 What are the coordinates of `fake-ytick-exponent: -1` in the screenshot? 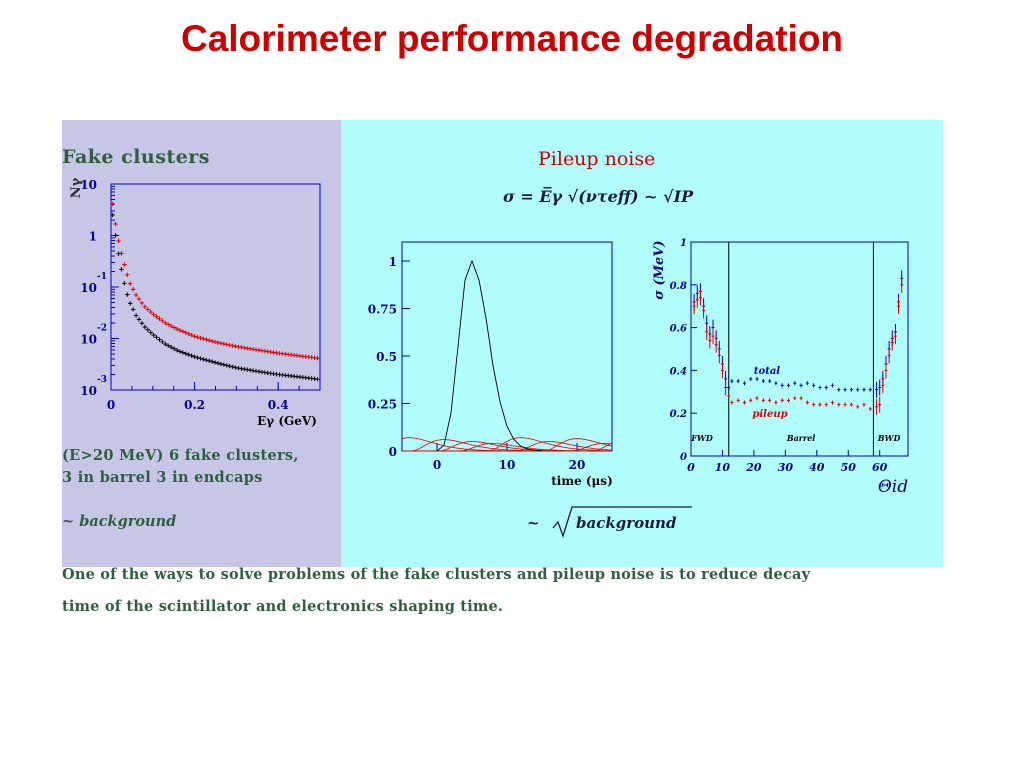 It's located at (102, 277).